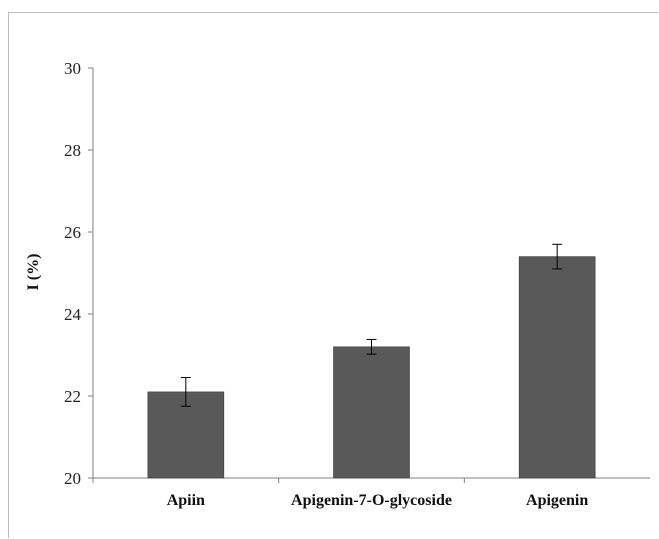  I want to click on x-category-label: Apigenin, so click(557, 500).